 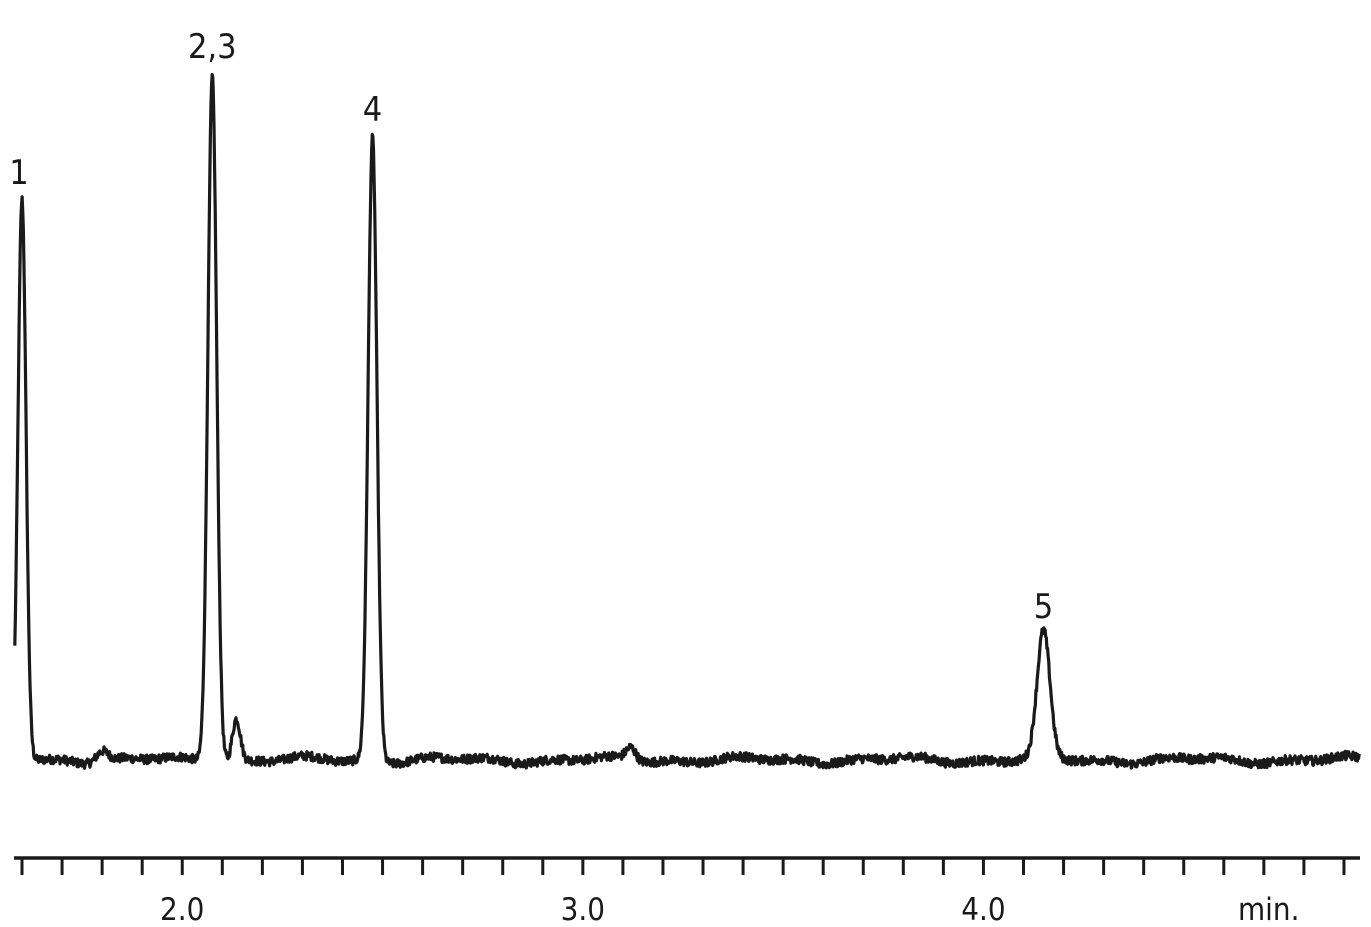 What do you see at coordinates (1268, 909) in the screenshot?
I see `x-axis-unit-label: min.` at bounding box center [1268, 909].